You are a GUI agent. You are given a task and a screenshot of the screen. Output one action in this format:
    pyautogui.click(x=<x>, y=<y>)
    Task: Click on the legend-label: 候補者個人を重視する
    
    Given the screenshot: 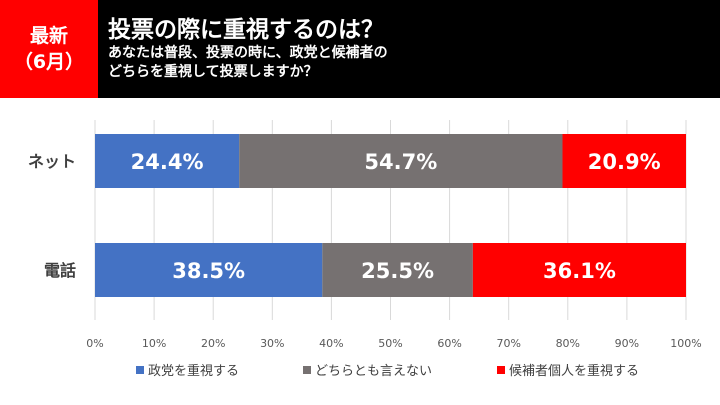 What is the action you would take?
    pyautogui.click(x=574, y=371)
    